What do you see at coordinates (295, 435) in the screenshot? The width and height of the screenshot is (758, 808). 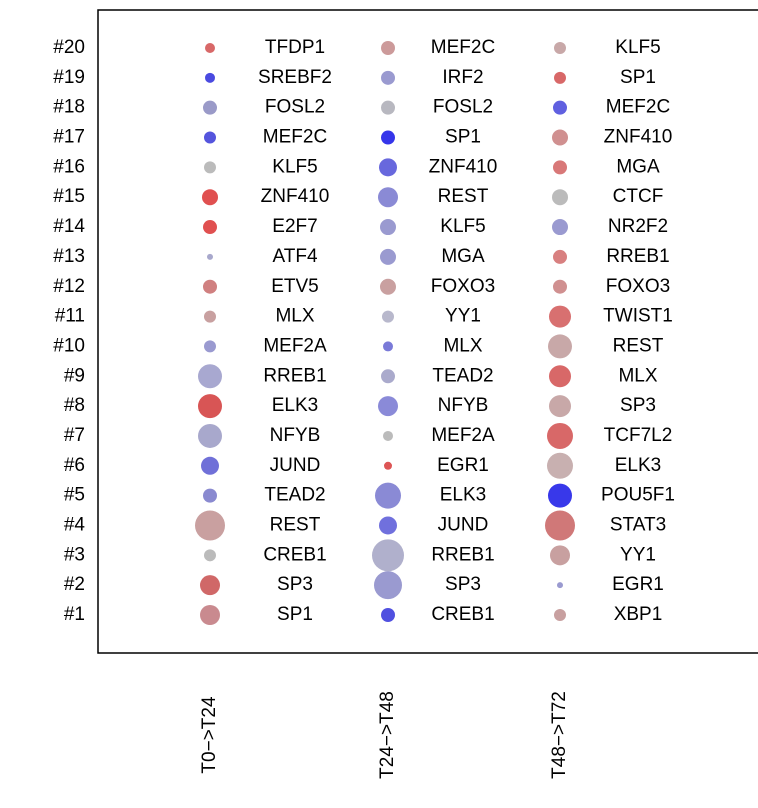 I see `tf-label: NFYB` at bounding box center [295, 435].